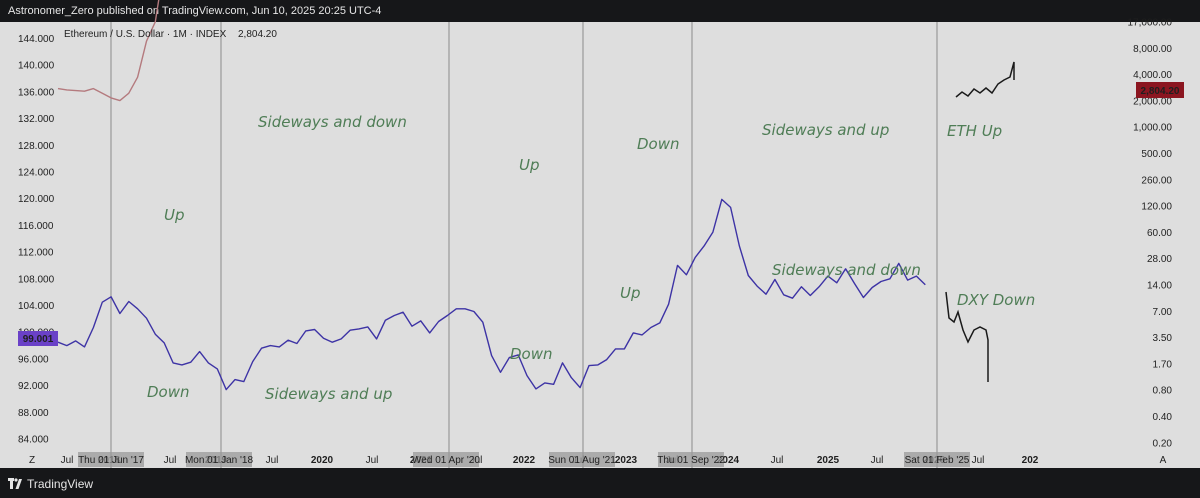  I want to click on x-axis-scroll-left: Z, so click(32, 460).